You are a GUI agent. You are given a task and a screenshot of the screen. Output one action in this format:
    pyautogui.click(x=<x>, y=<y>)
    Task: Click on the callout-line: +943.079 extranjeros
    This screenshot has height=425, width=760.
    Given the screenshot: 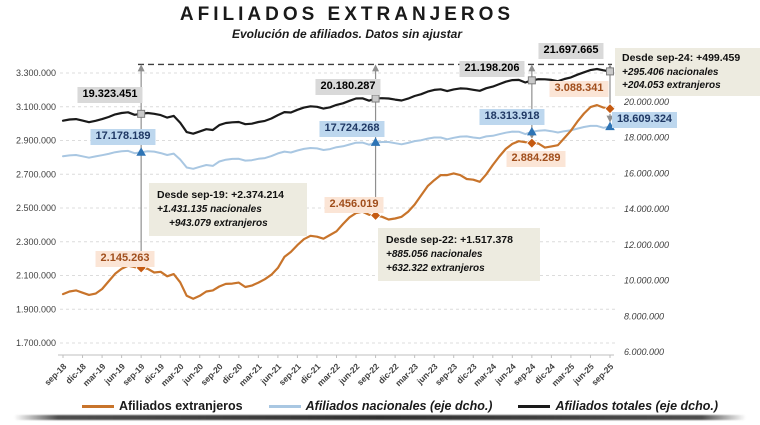 What is the action you would take?
    pyautogui.click(x=218, y=223)
    